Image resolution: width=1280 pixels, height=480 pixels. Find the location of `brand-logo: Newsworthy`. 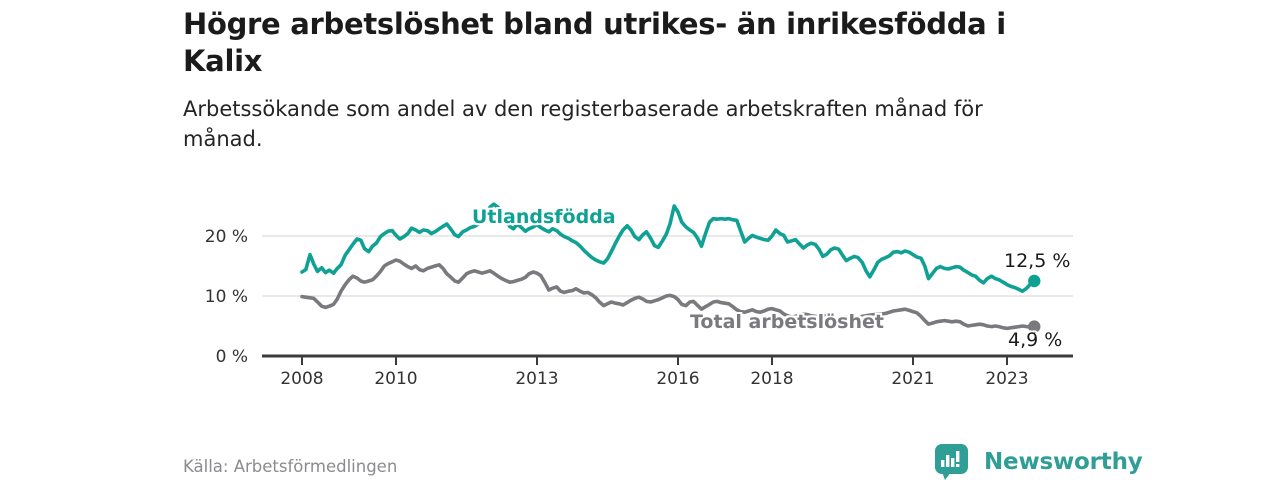

brand-logo: Newsworthy is located at coordinates (1038, 461).